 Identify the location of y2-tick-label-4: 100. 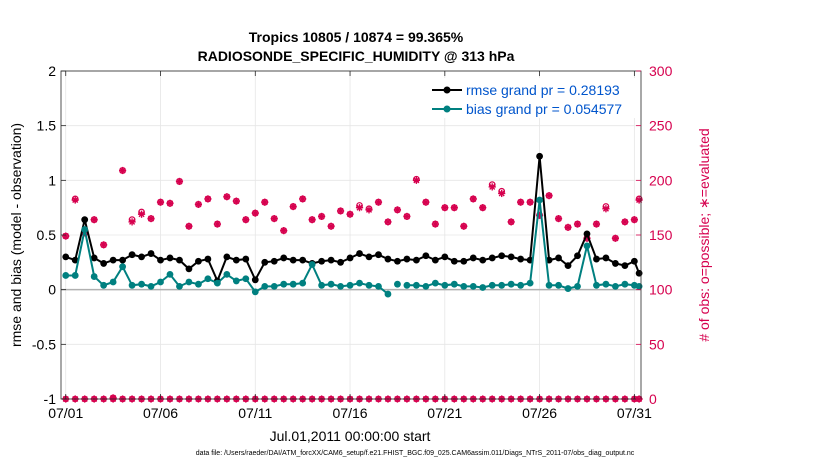
(661, 290).